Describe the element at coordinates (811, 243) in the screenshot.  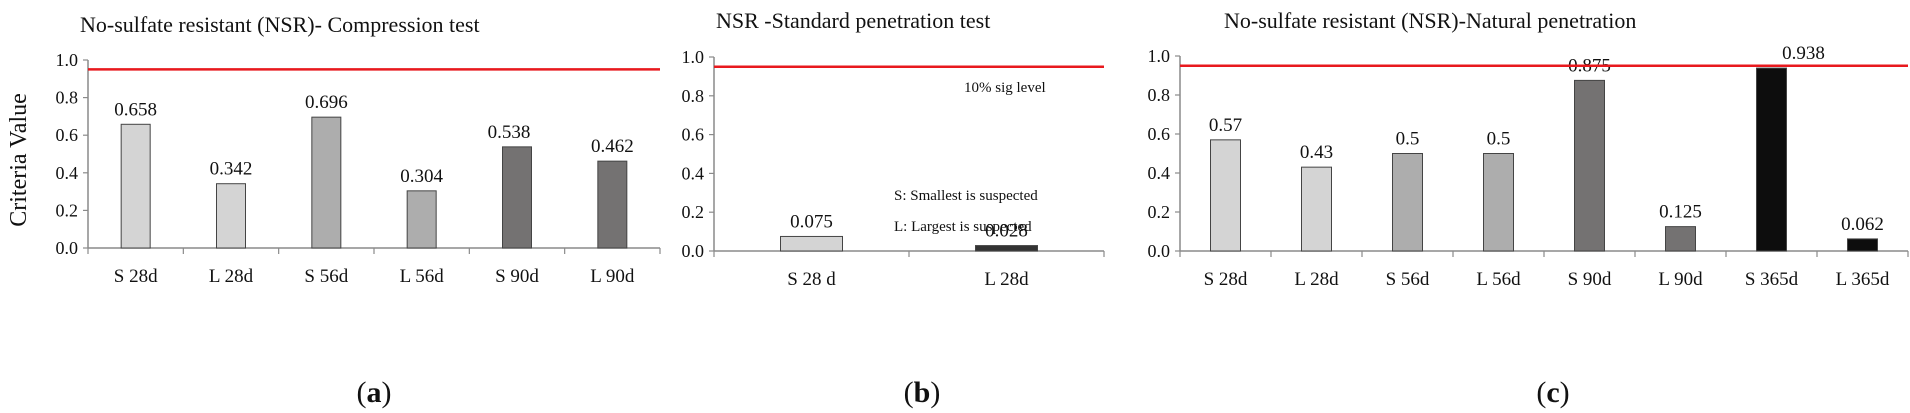
I see `bar-s-28-d` at that location.